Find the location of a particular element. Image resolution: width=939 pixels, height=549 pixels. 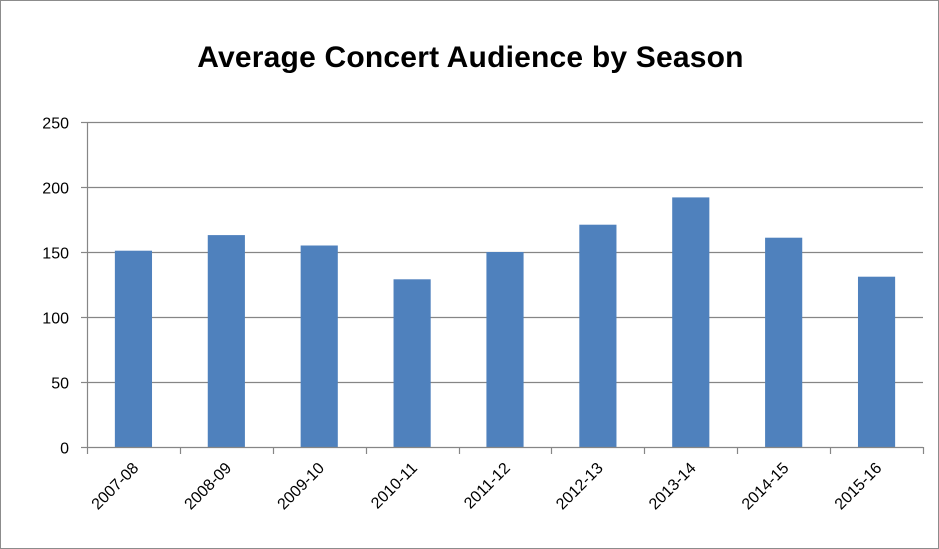

y-tick-label: 200 is located at coordinates (55, 189).